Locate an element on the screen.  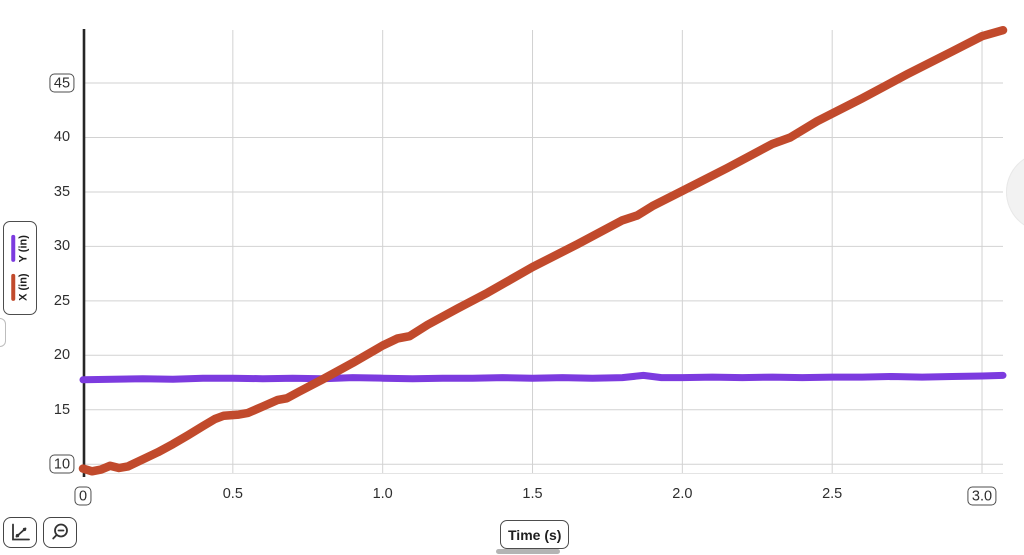
x-axis-label: Time (s) is located at coordinates (535, 534).